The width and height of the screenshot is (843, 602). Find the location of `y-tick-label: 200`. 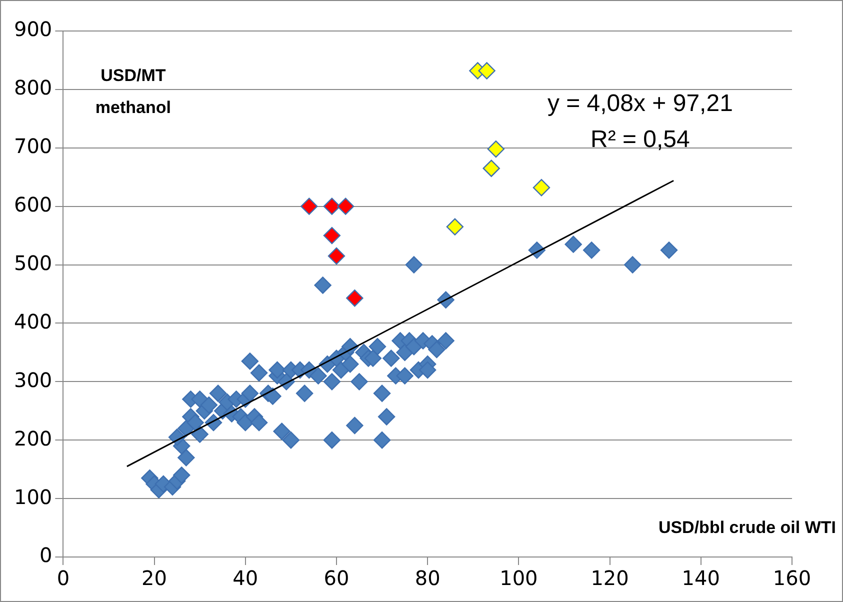

y-tick-label: 200 is located at coordinates (33, 438).